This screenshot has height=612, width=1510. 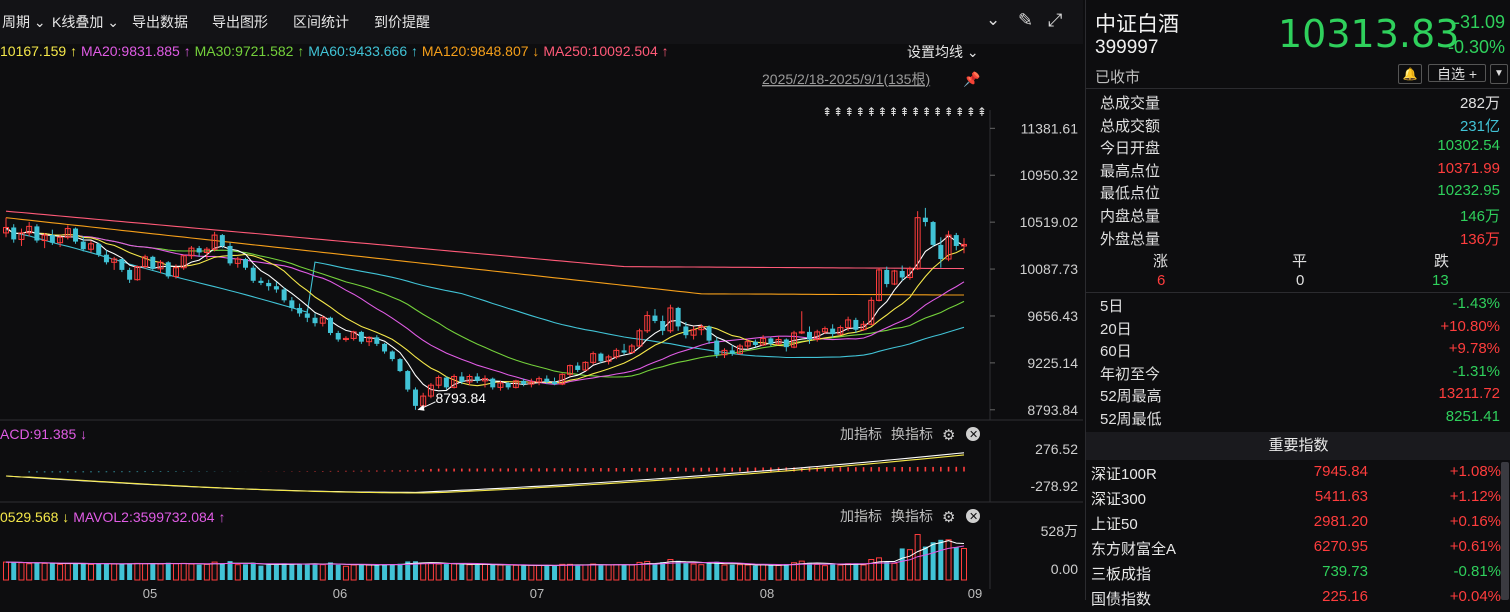 What do you see at coordinates (1296, 500) in the screenshot?
I see `index-row: 深证300 5411.63 +1.12%` at bounding box center [1296, 500].